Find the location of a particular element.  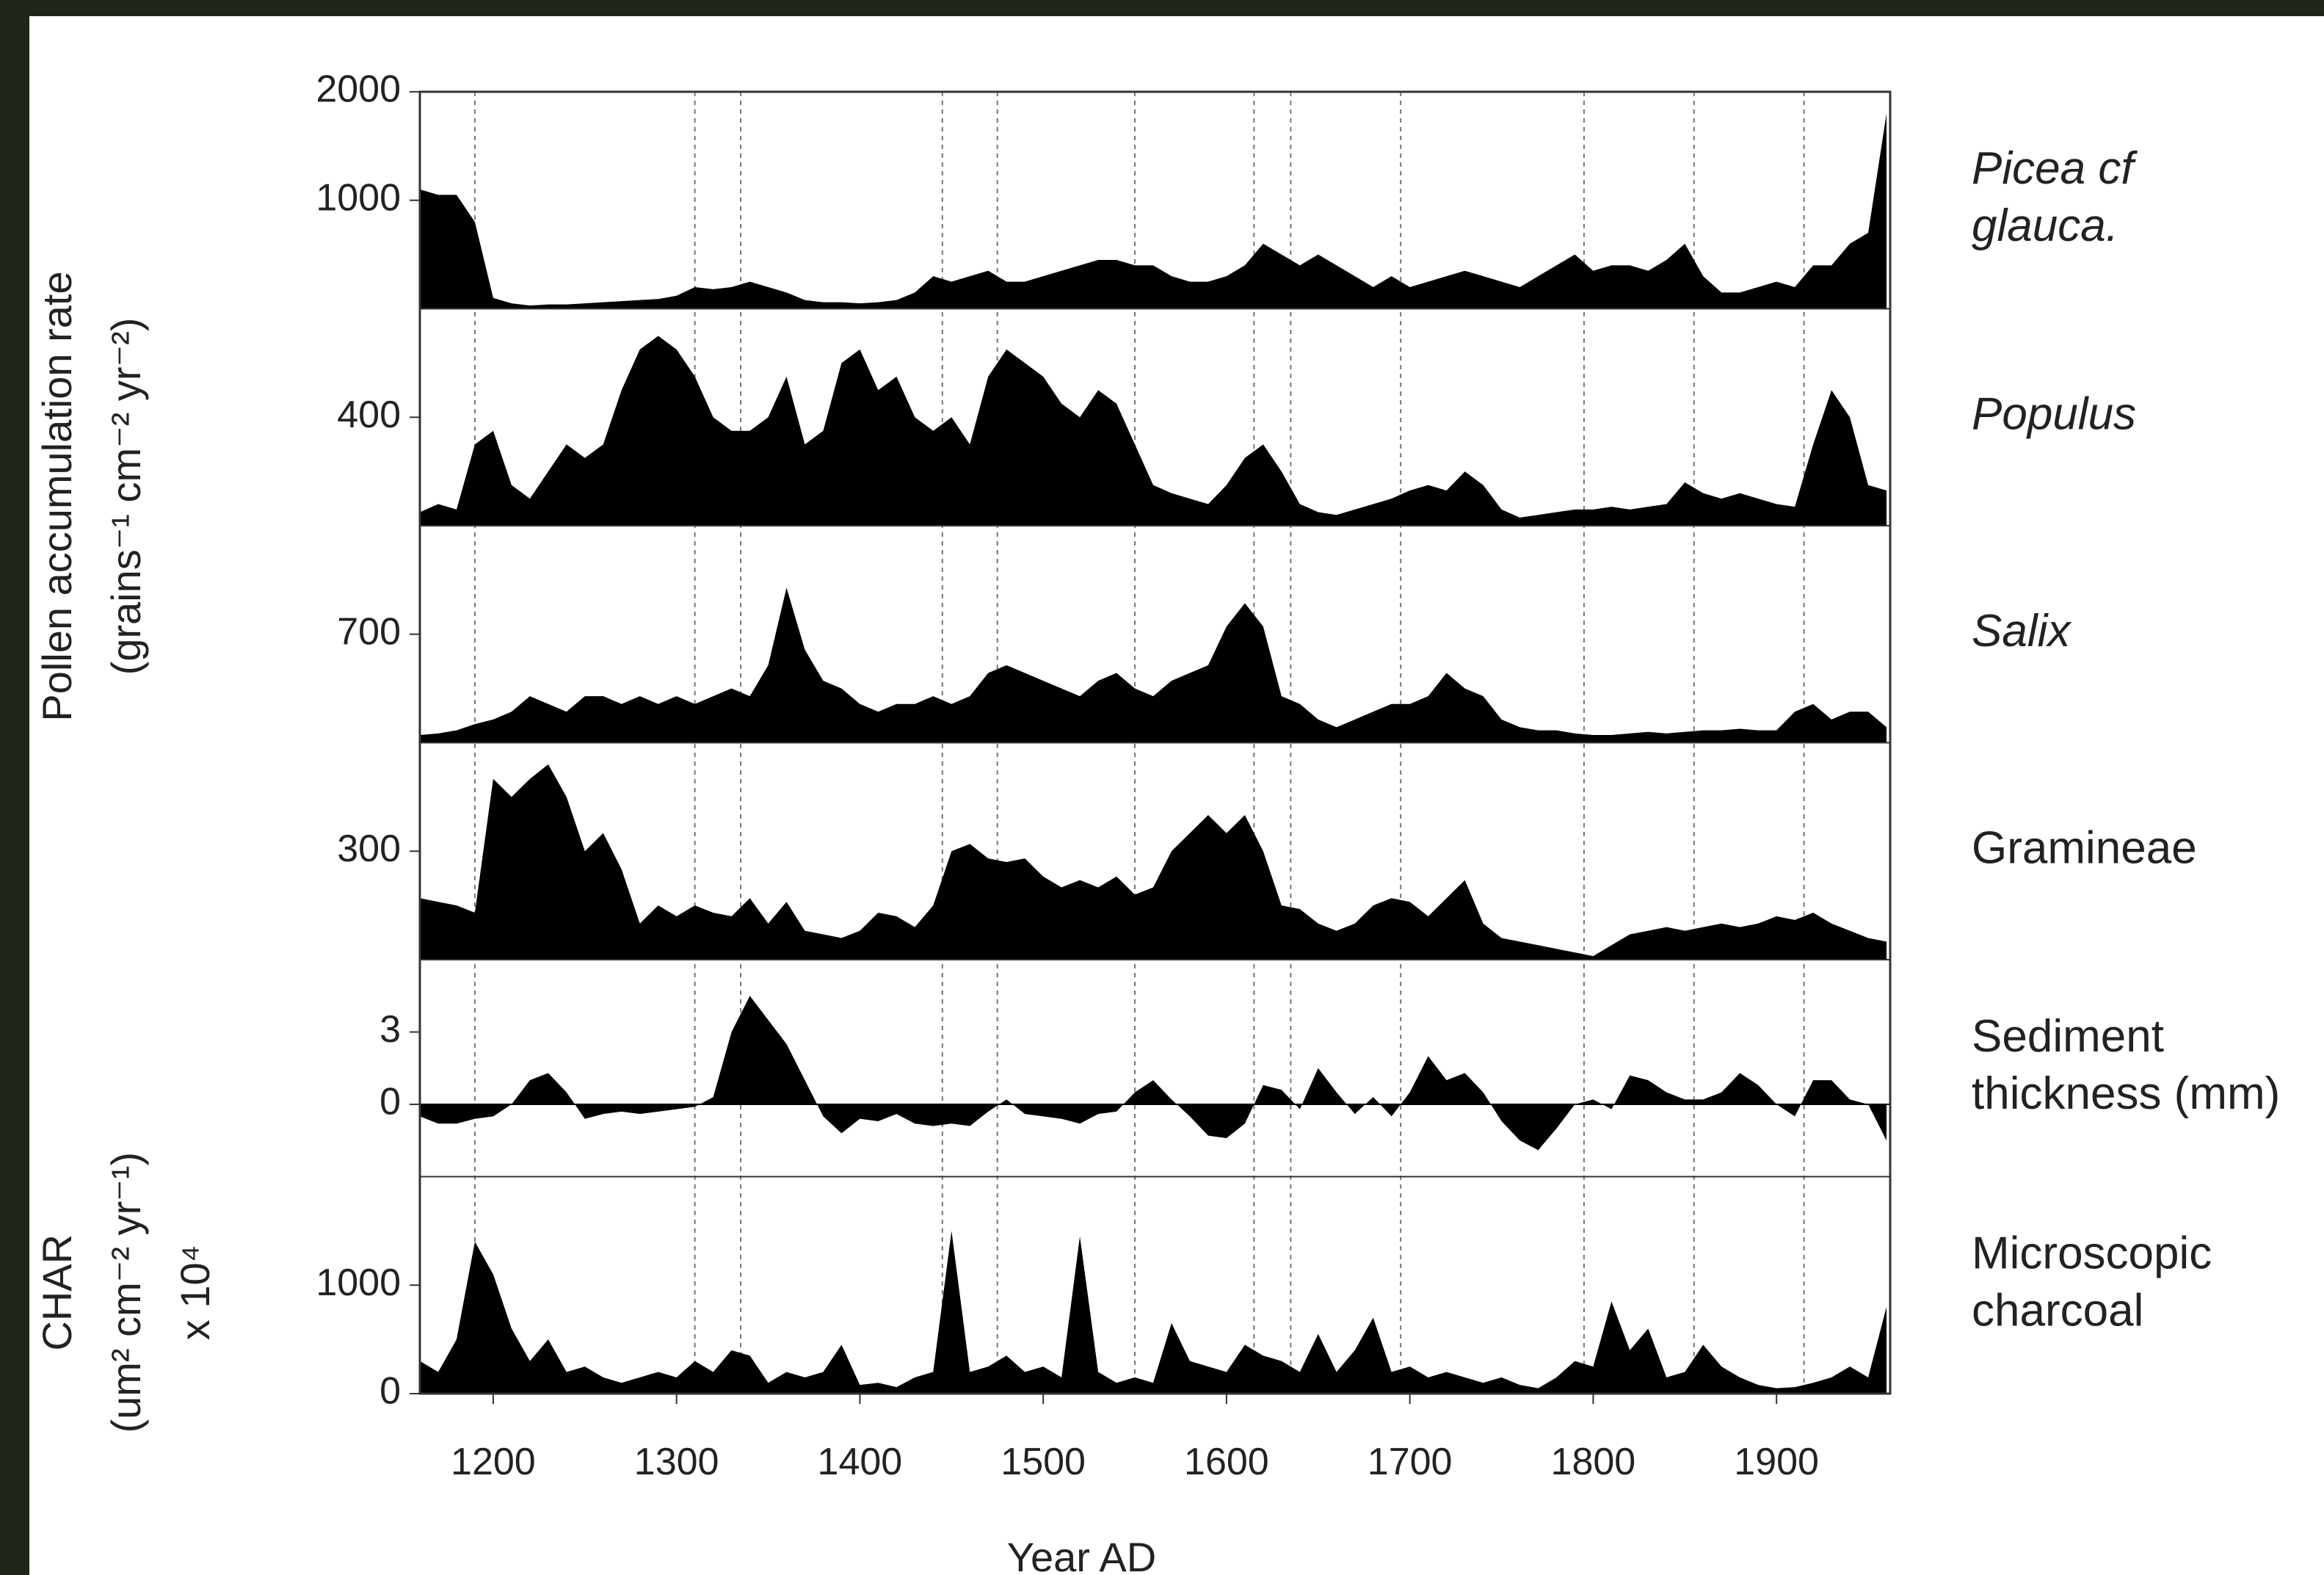

series-label: Populus is located at coordinates (2054, 414).